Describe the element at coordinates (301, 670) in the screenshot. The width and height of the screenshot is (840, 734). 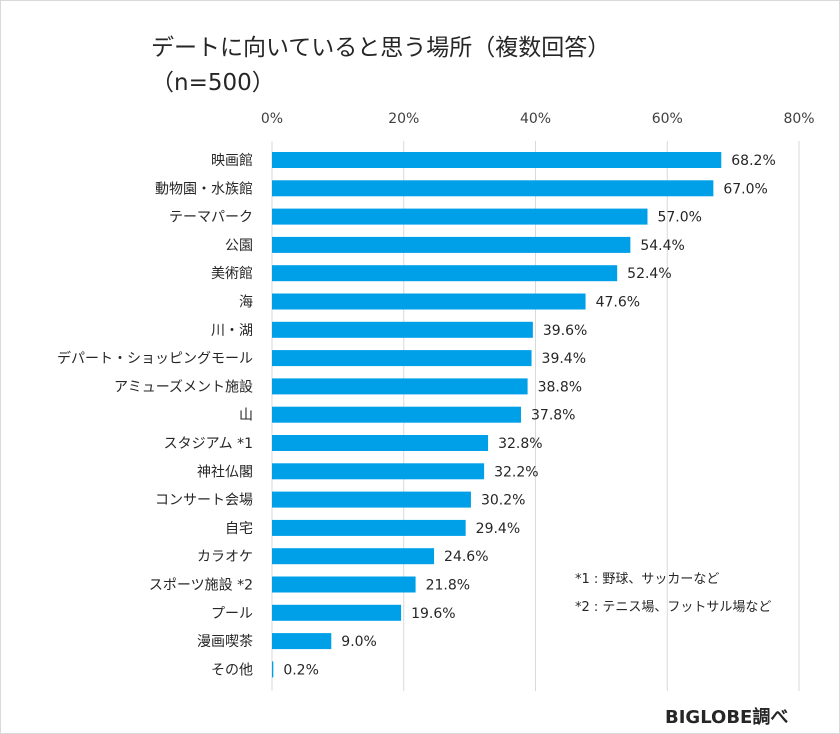
I see `data-label: 0.2%` at that location.